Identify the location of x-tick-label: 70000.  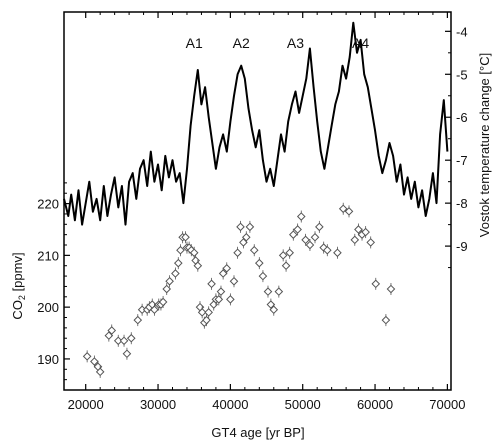
(447, 404).